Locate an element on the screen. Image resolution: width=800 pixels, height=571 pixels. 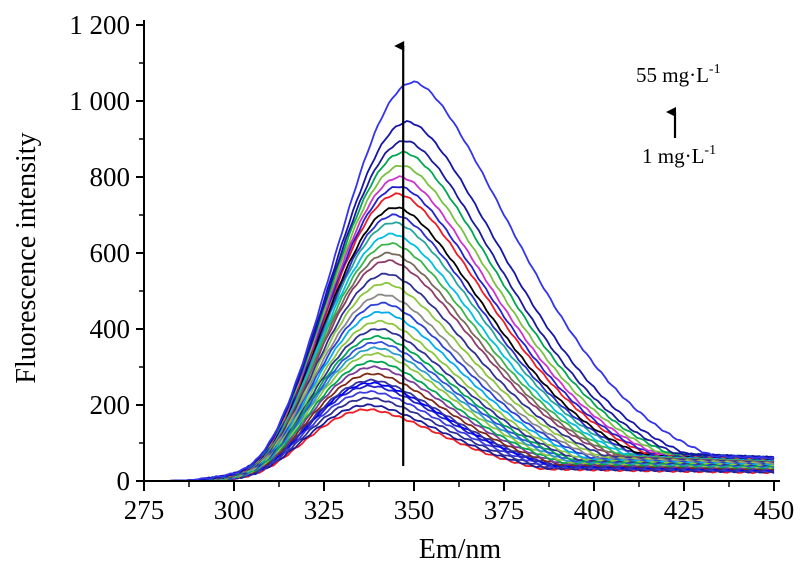
x-tick-label: 350 is located at coordinates (414, 510).